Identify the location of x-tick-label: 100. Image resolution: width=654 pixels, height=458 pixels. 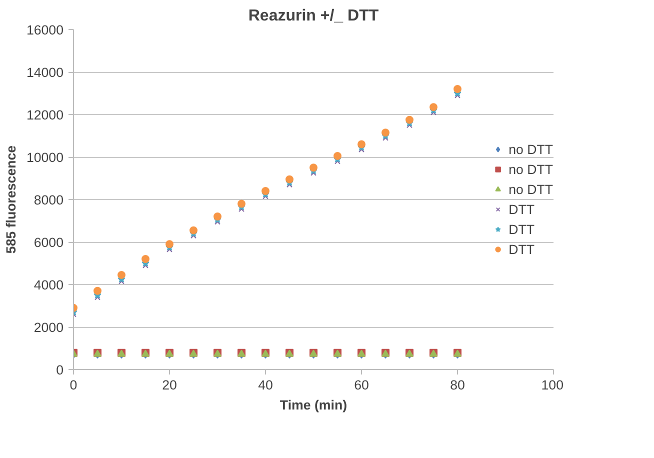
(552, 385).